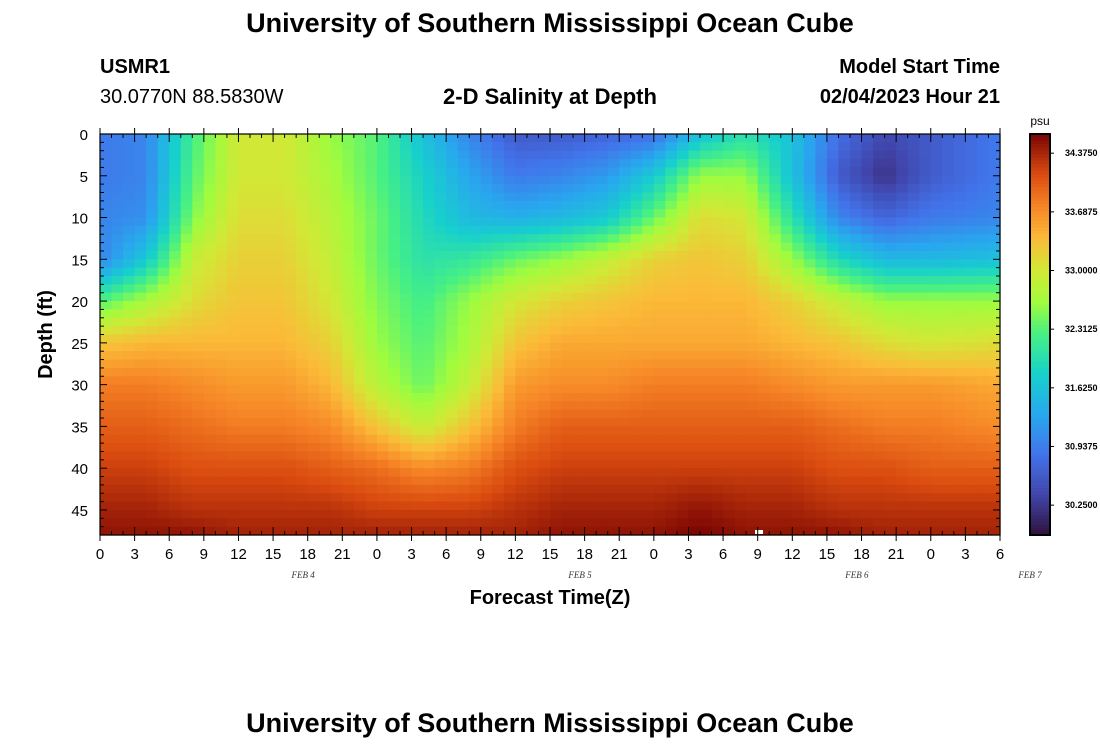 Image resolution: width=1100 pixels, height=750 pixels. I want to click on x-tick-label: 9, so click(758, 554).